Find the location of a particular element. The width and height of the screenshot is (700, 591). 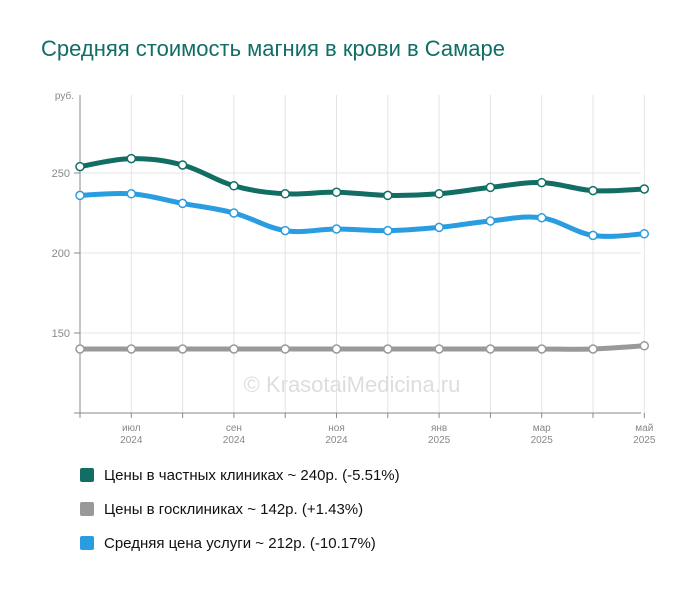

x-tick-label-month: ноя is located at coordinates (336, 428).